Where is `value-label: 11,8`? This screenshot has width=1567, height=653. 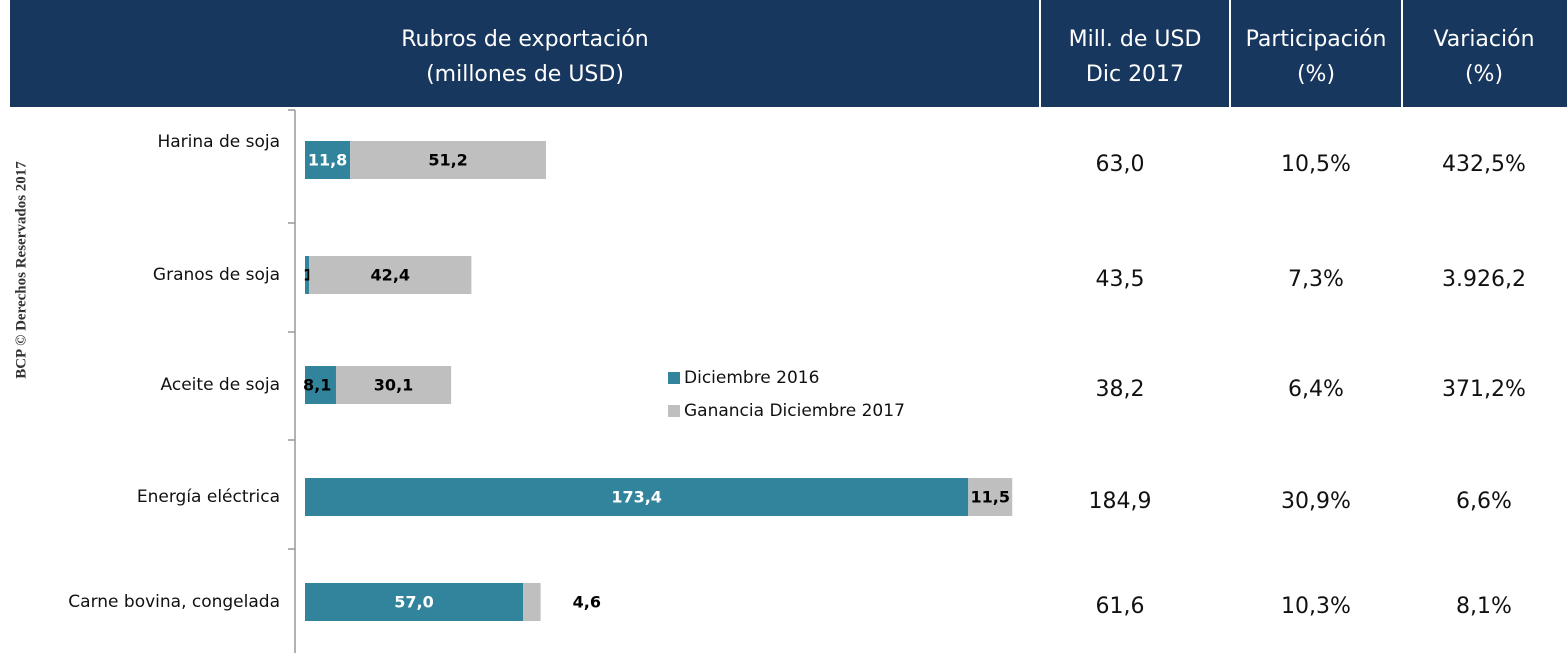 value-label: 11,8 is located at coordinates (327, 160).